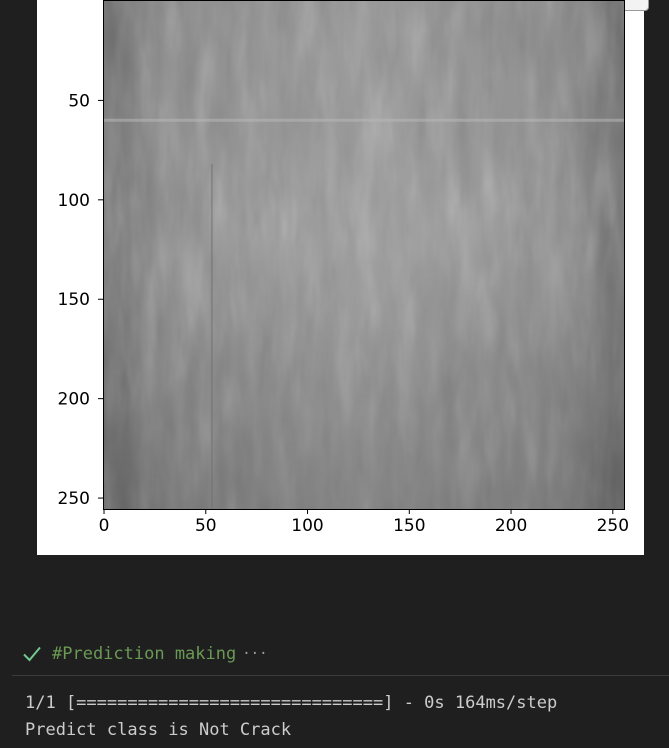  What do you see at coordinates (364, 522) in the screenshot?
I see `x-axis: 0 50 100 150 200 250` at bounding box center [364, 522].